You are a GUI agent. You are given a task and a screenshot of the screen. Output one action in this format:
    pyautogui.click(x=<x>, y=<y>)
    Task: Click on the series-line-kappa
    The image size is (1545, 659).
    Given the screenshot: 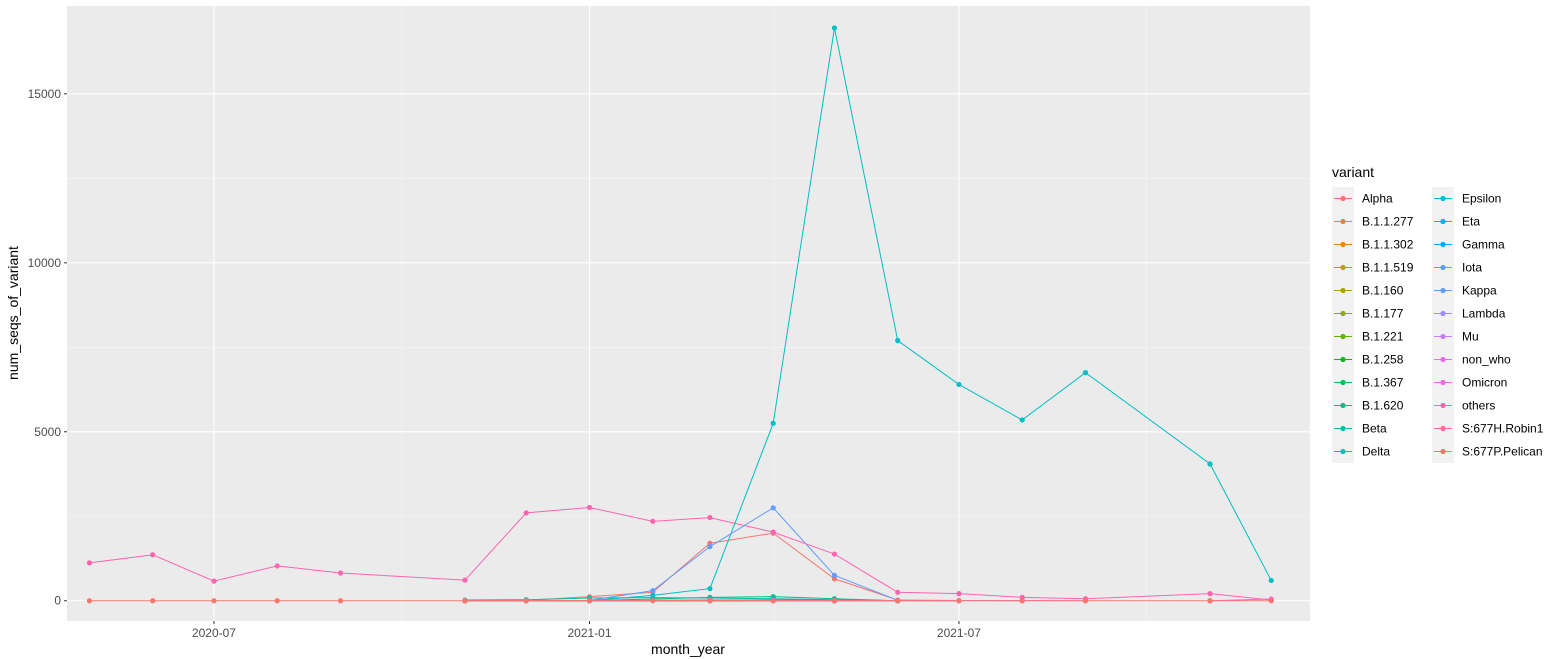 What is the action you would take?
    pyautogui.click(x=742, y=554)
    